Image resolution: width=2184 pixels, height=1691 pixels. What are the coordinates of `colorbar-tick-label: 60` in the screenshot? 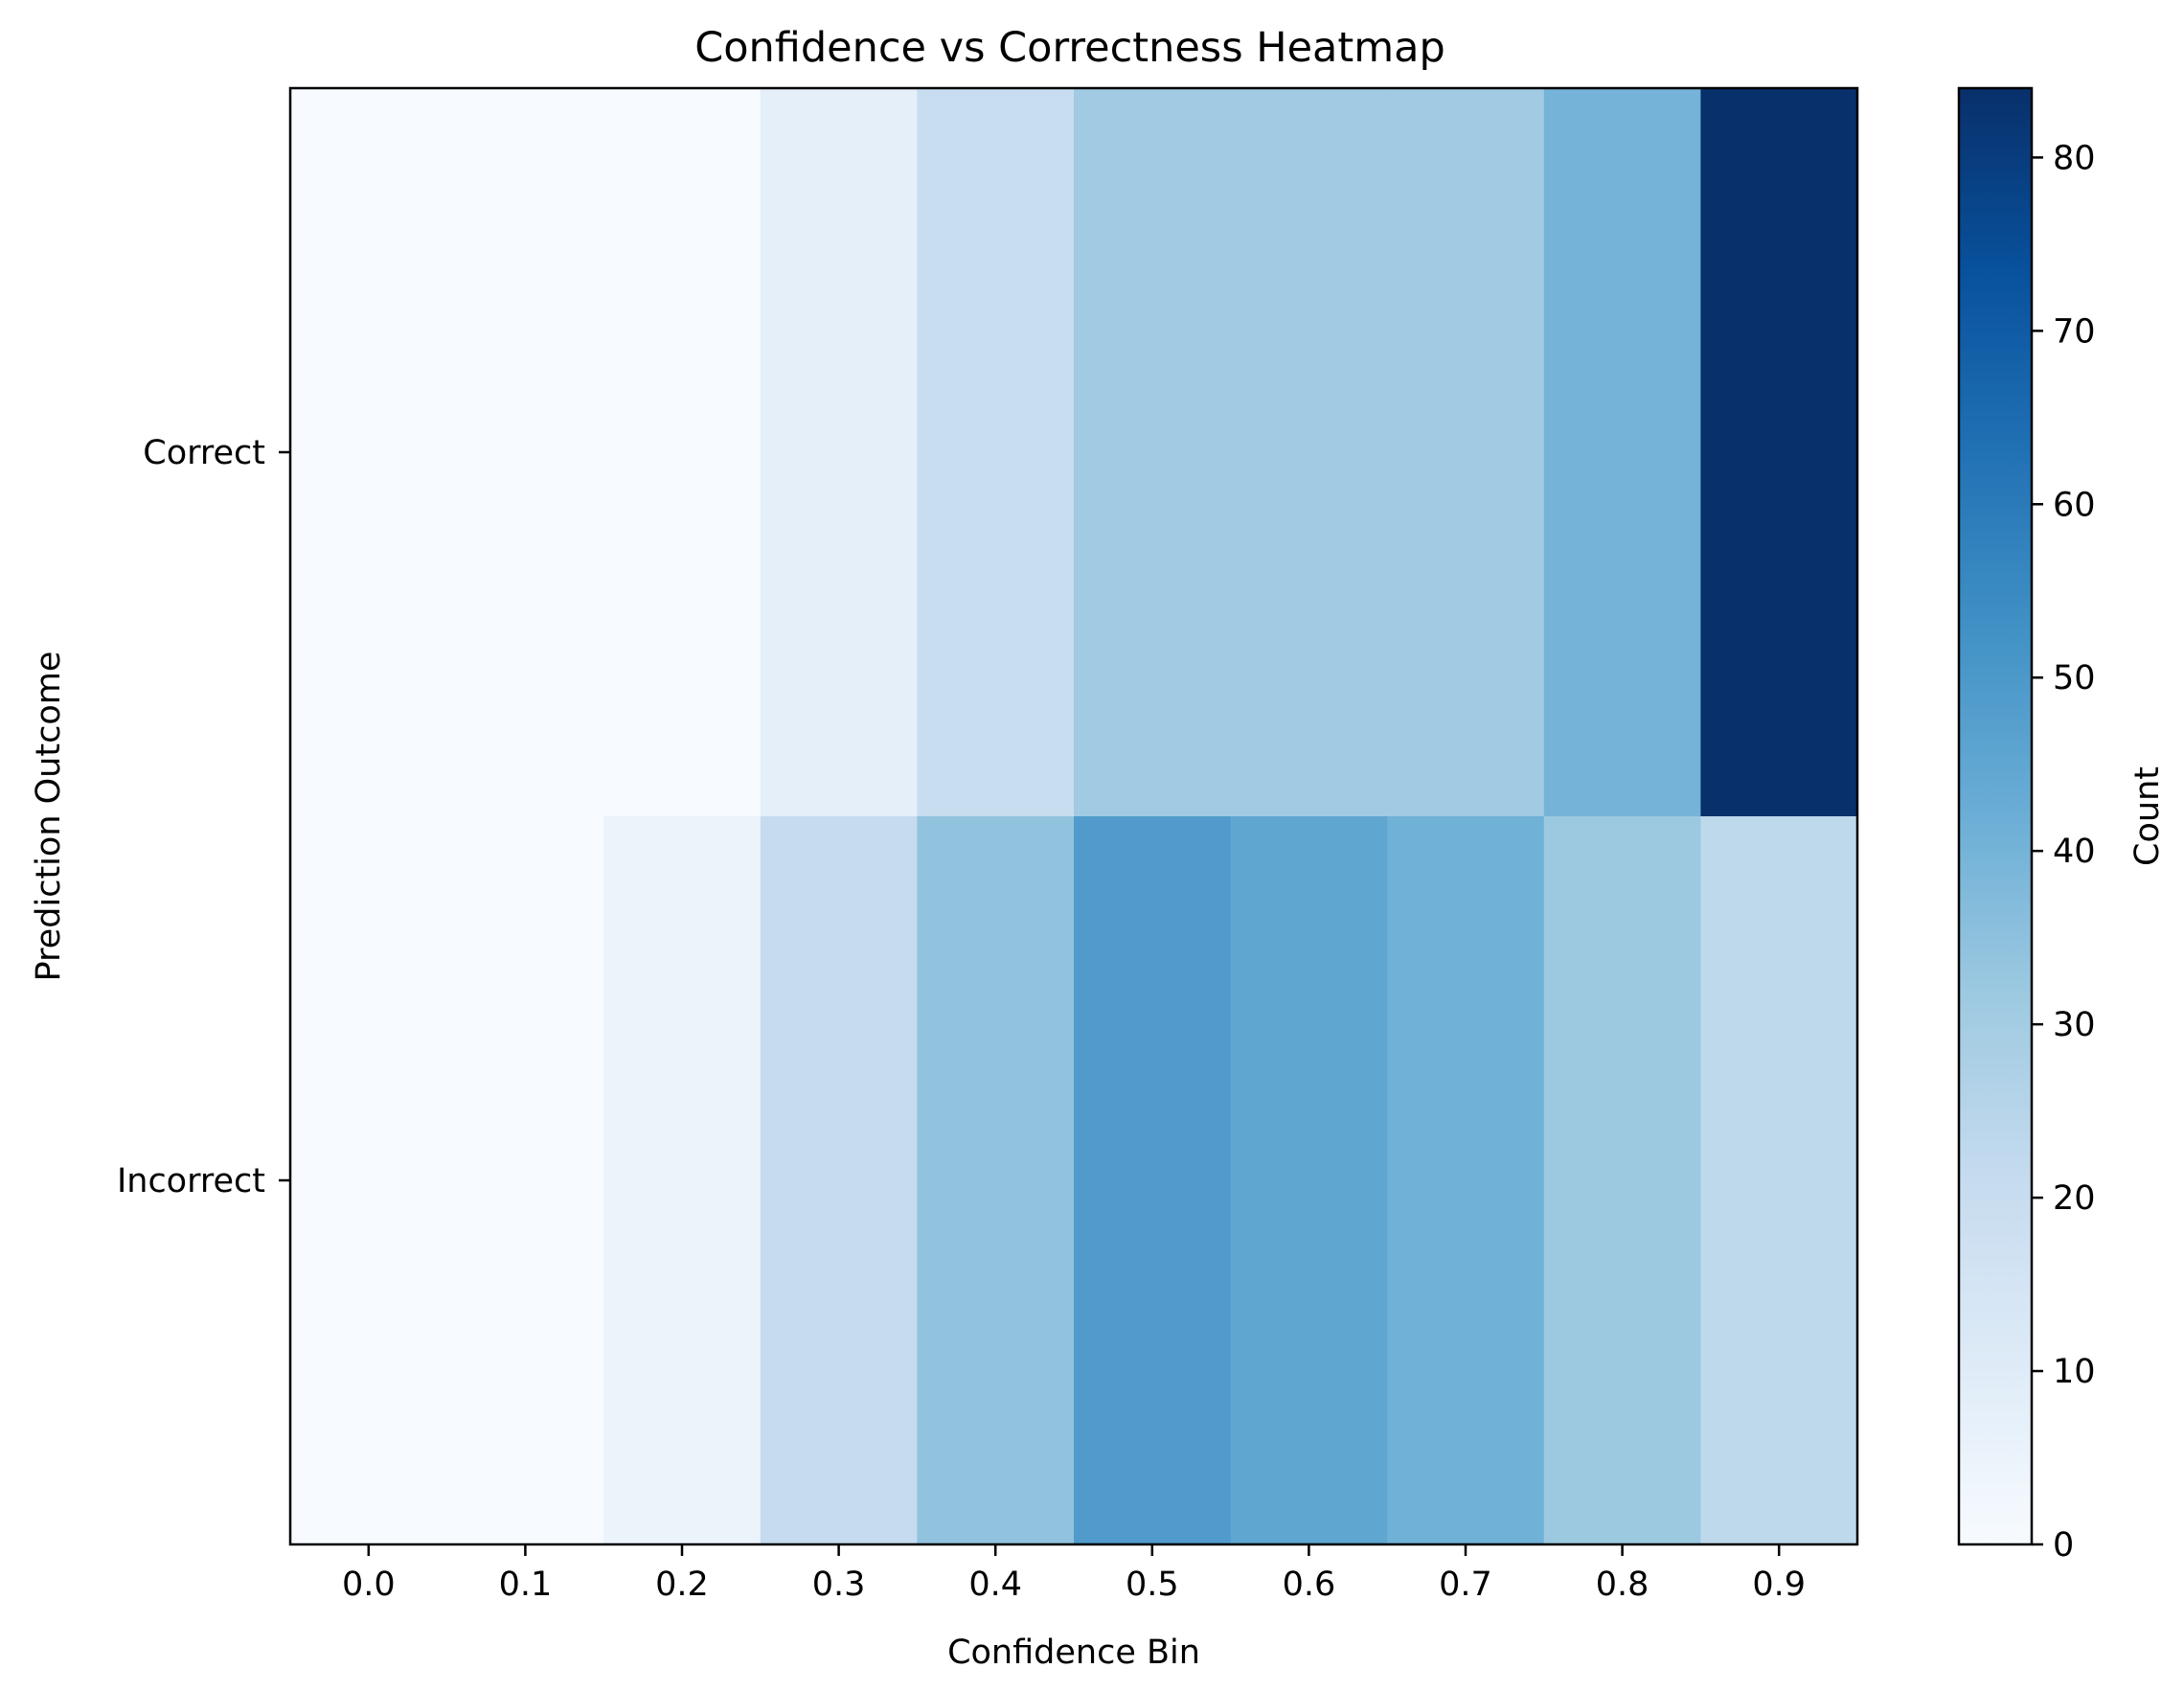 It's located at (2074, 505).